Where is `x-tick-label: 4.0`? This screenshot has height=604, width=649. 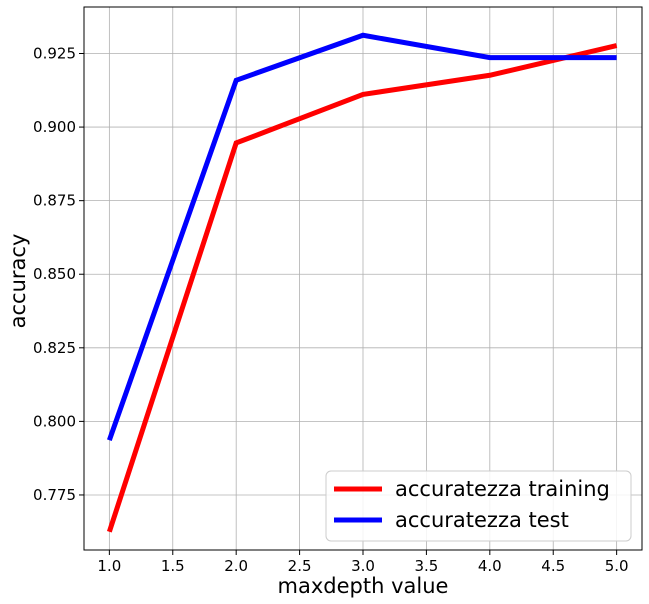
x-tick-label: 4.0 is located at coordinates (490, 566).